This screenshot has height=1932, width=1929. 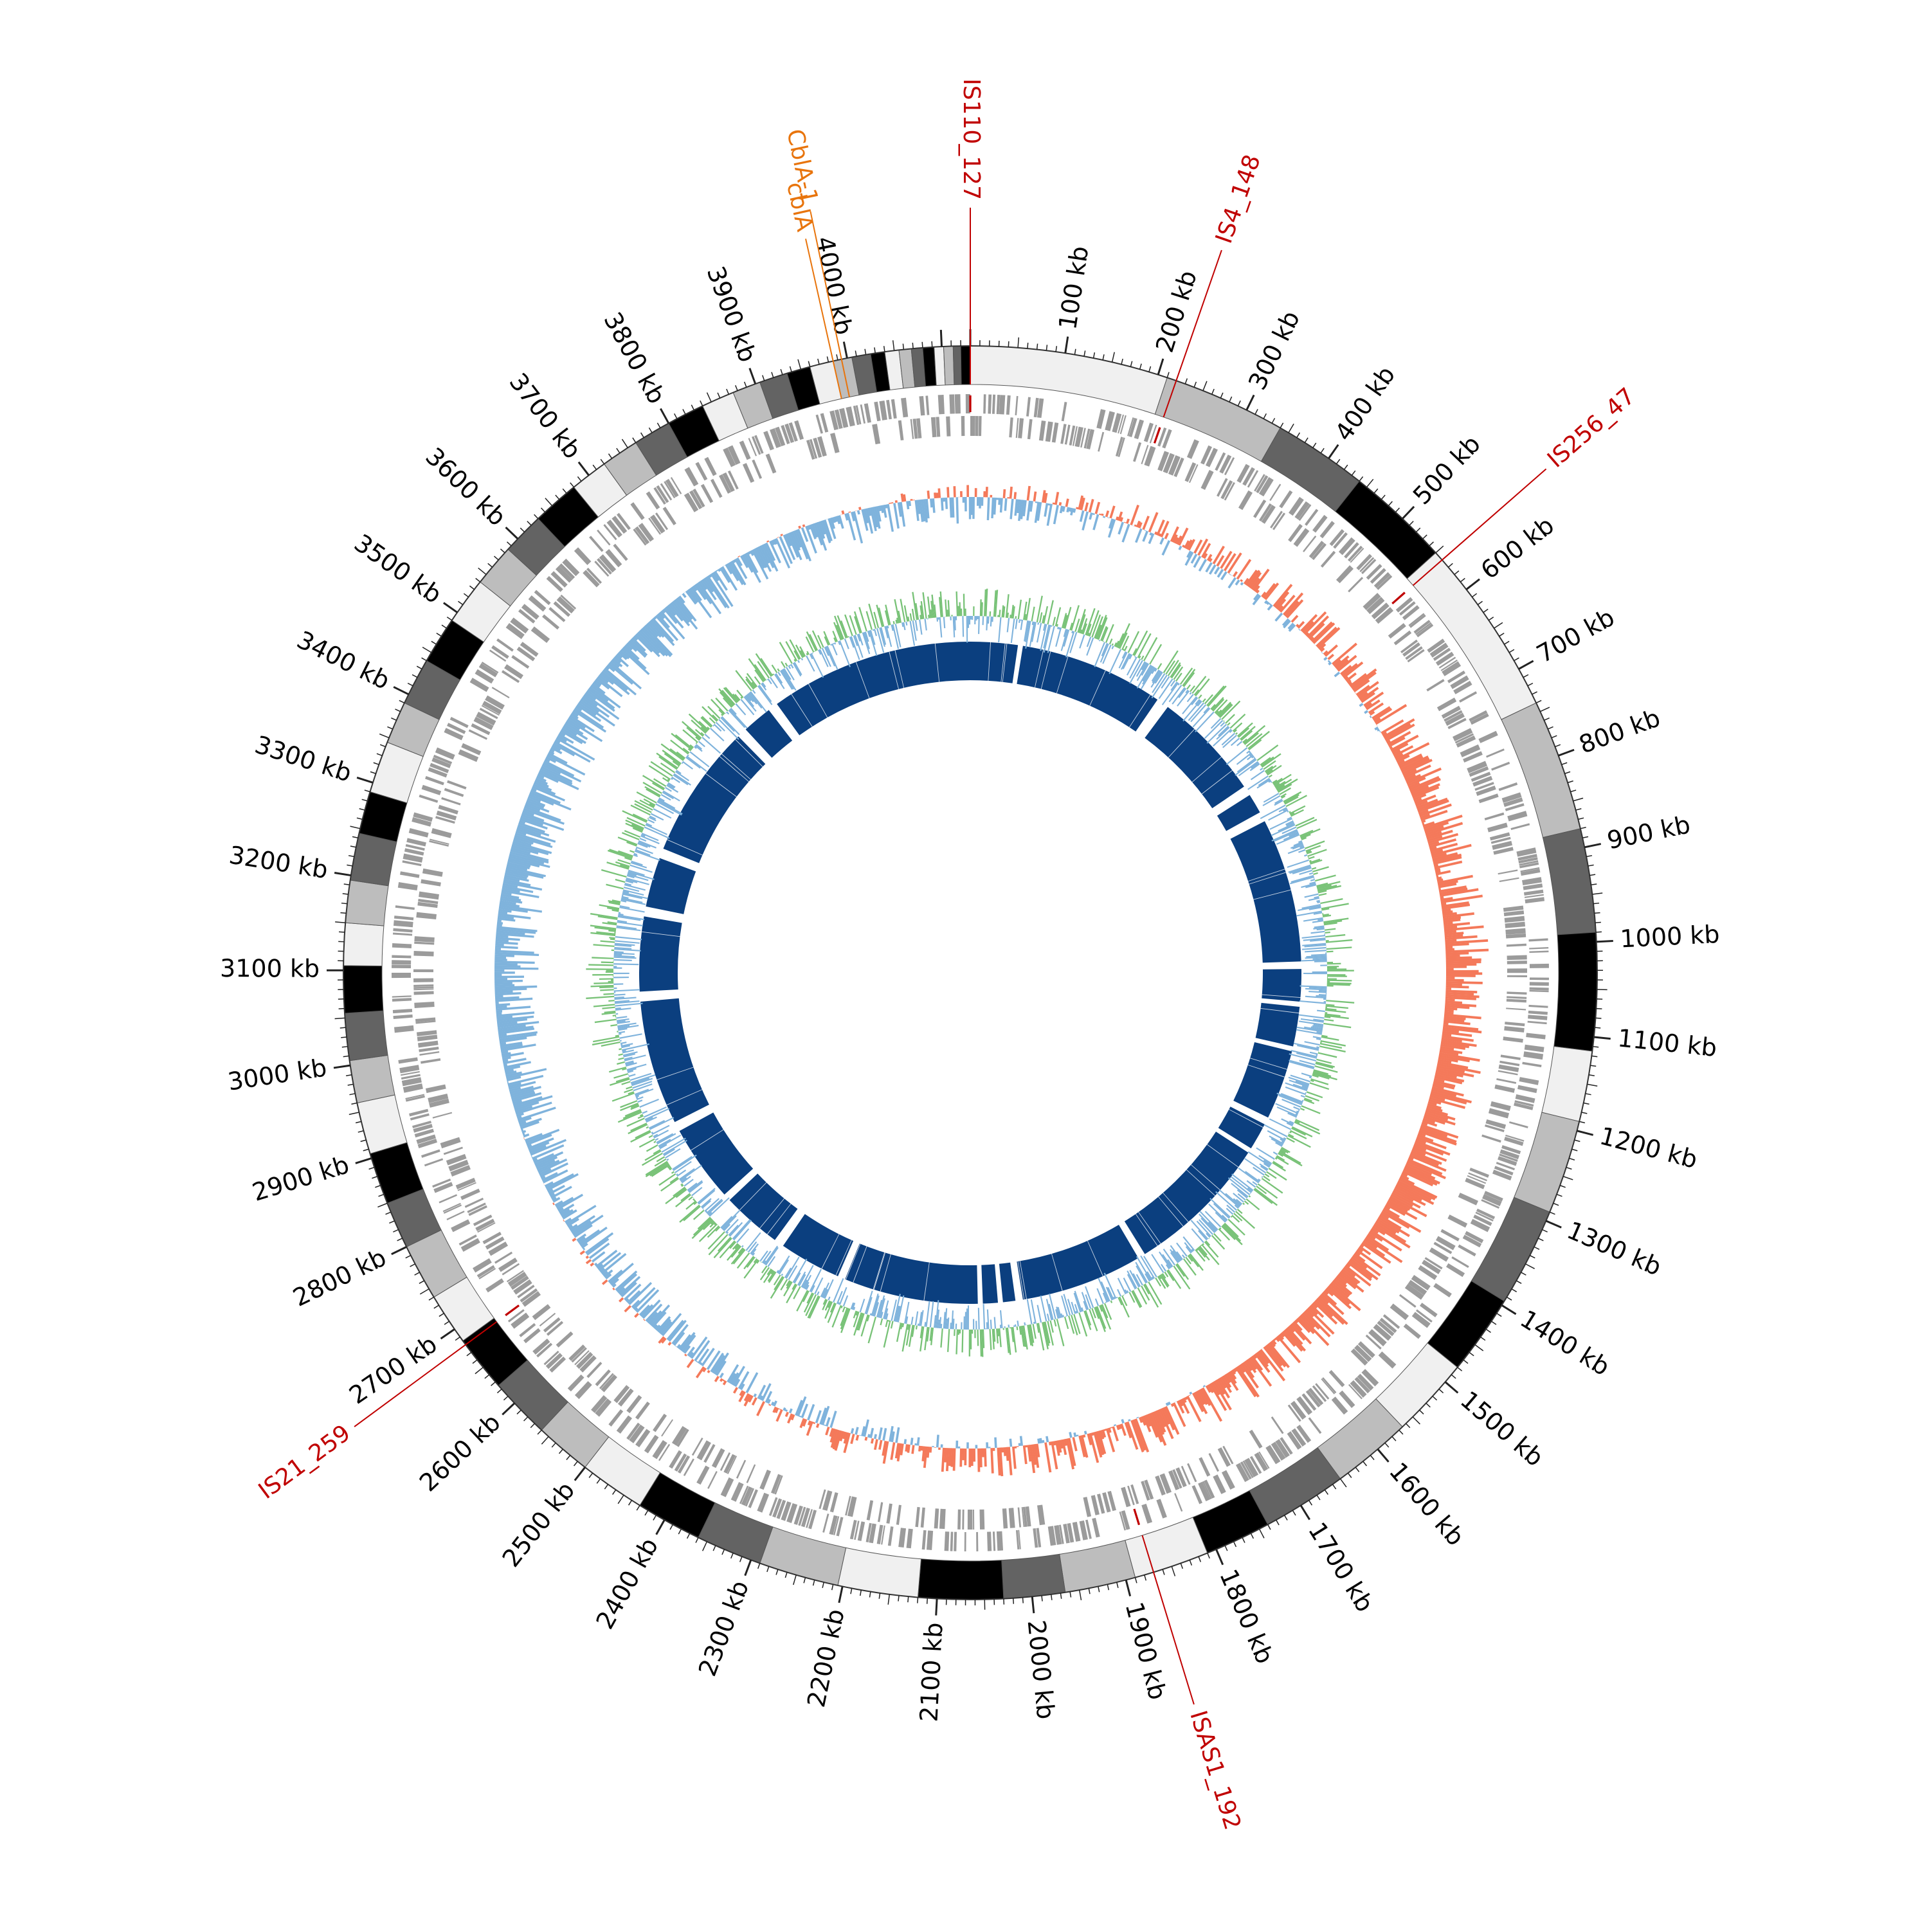 I want to click on tick-label: 1400 kb, so click(x=1565, y=1343).